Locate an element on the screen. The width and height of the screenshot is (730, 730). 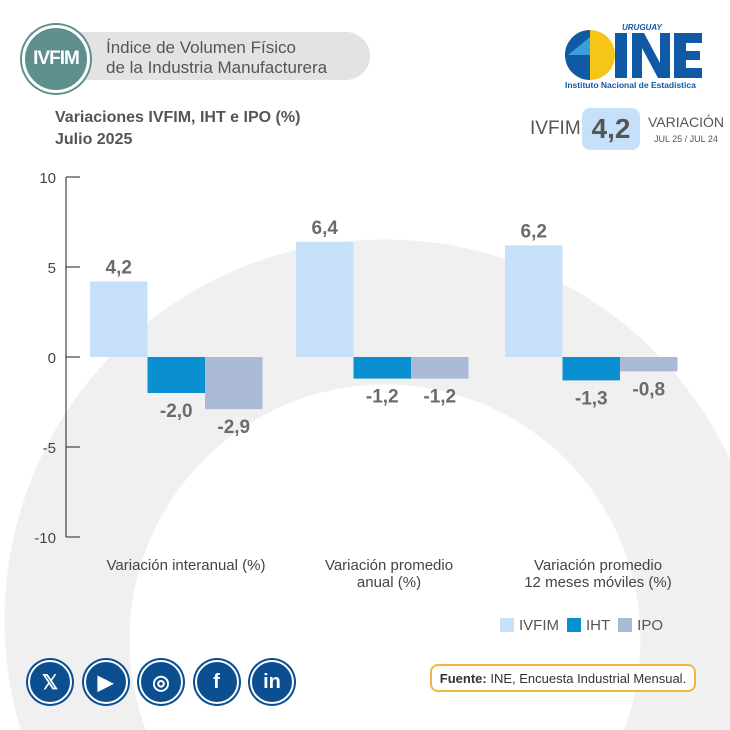
ivfim-badge: IVFIM is located at coordinates (56, 59).